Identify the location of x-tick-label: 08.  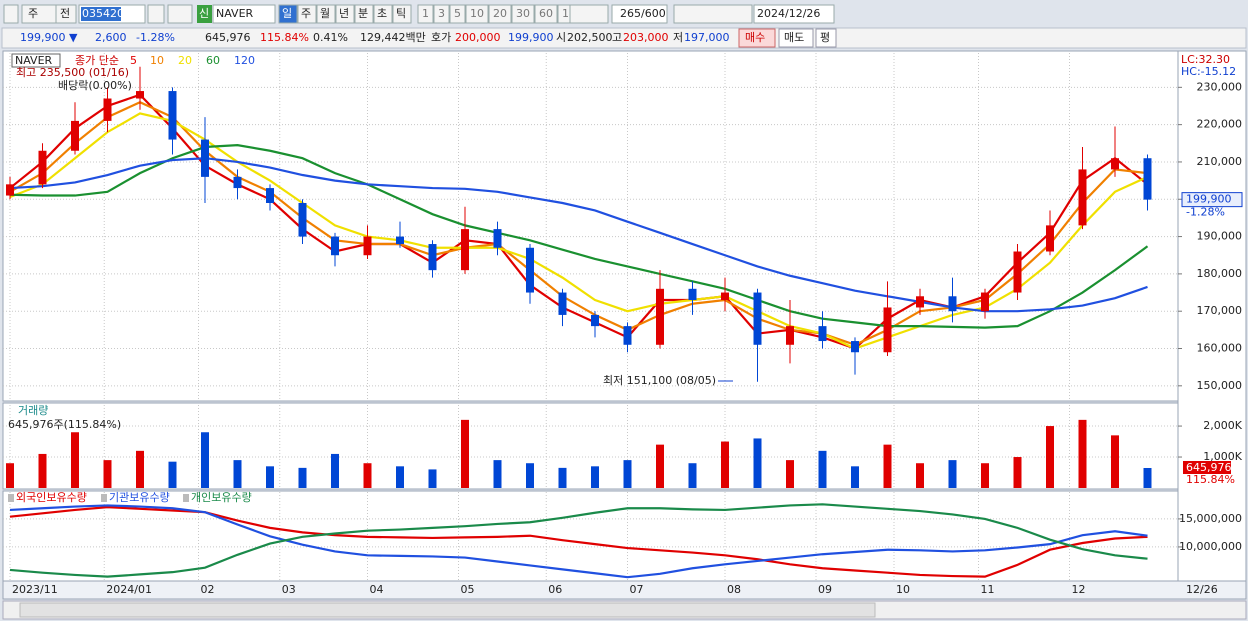
(734, 589).